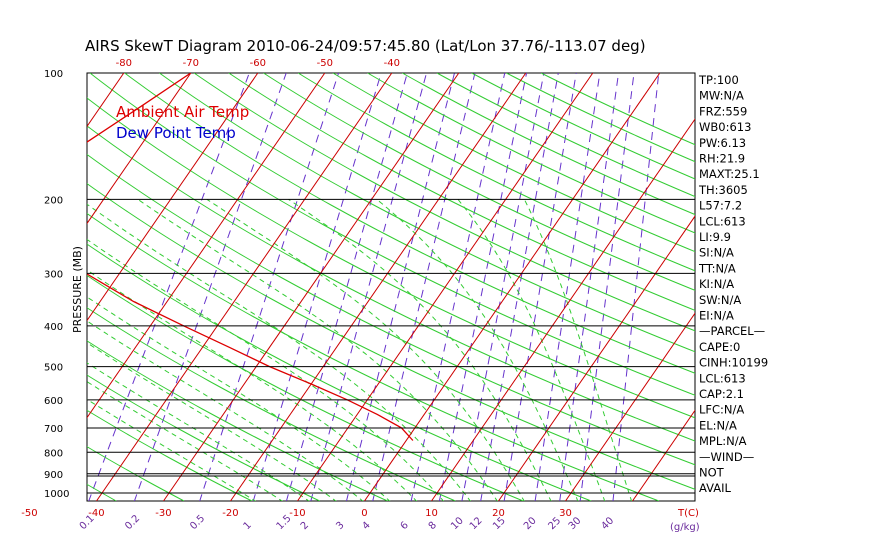 The height and width of the screenshot is (560, 870). Describe the element at coordinates (191, 63) in the screenshot. I see `top-temp-tick: -70` at that location.